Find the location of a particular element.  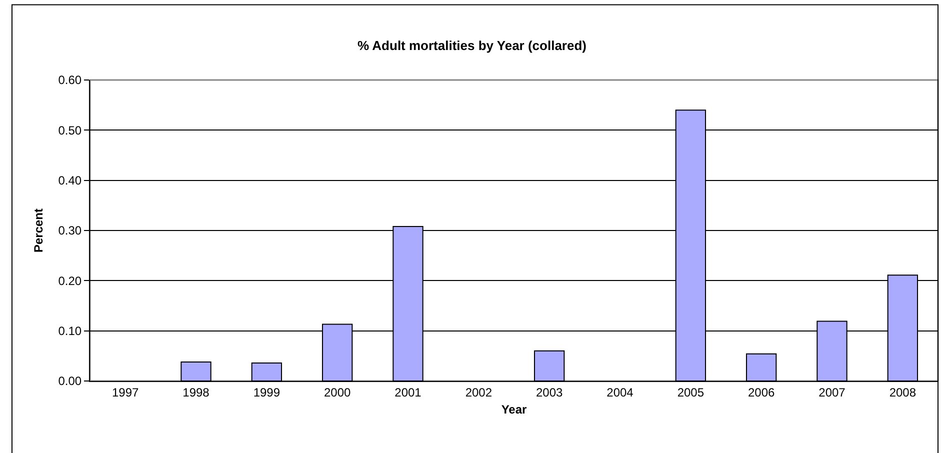

y-tick-label: 0.50 is located at coordinates (70, 130).